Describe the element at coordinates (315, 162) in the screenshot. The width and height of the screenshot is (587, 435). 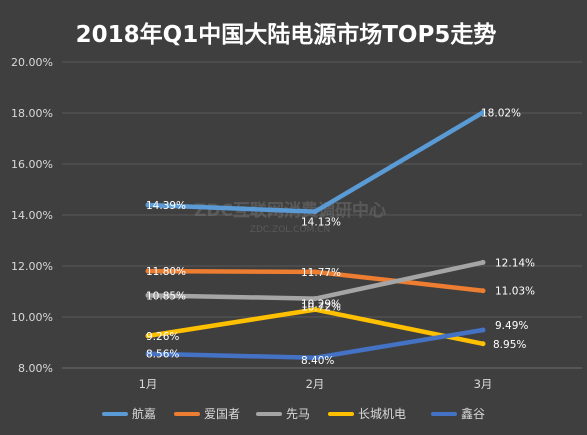
I see `series-line` at that location.